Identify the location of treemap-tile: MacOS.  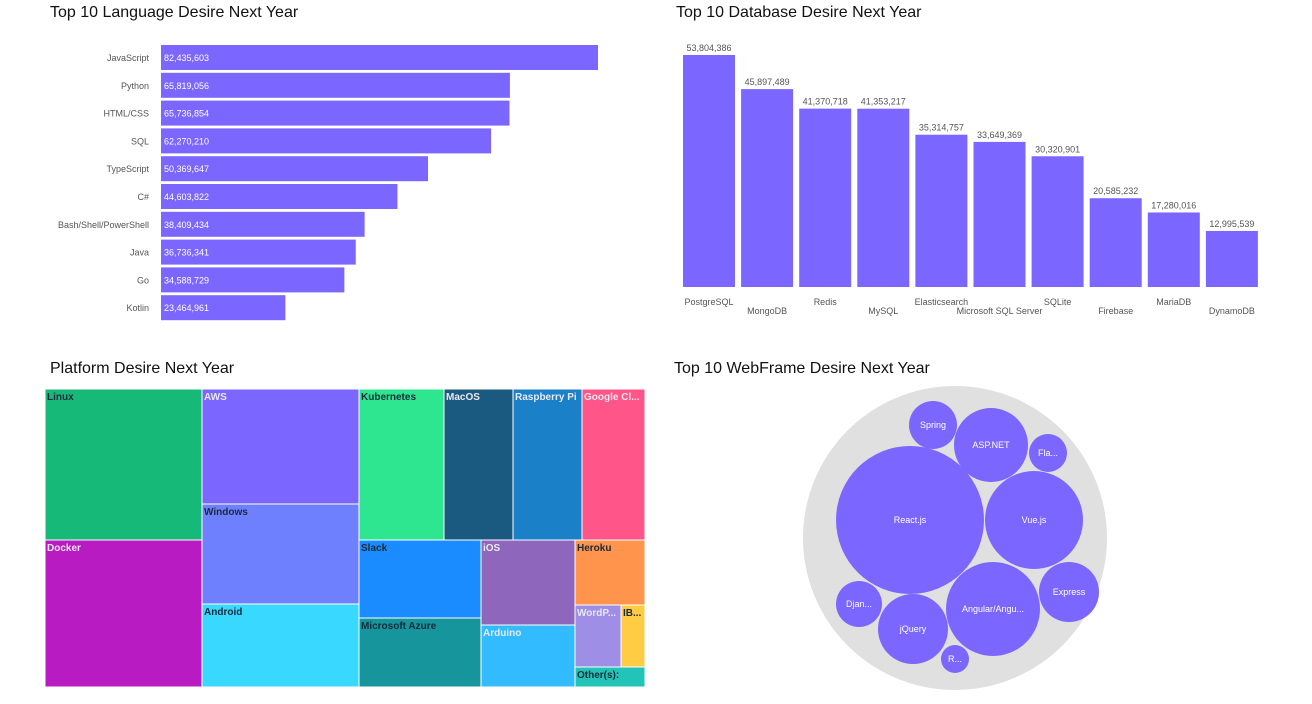
(478, 464).